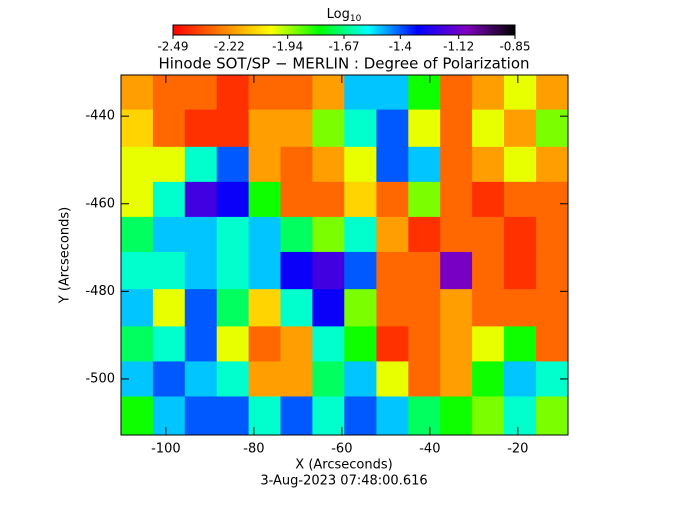 The width and height of the screenshot is (687, 512). What do you see at coordinates (343, 47) in the screenshot?
I see `colorbar-tick-label: -1.67` at bounding box center [343, 47].